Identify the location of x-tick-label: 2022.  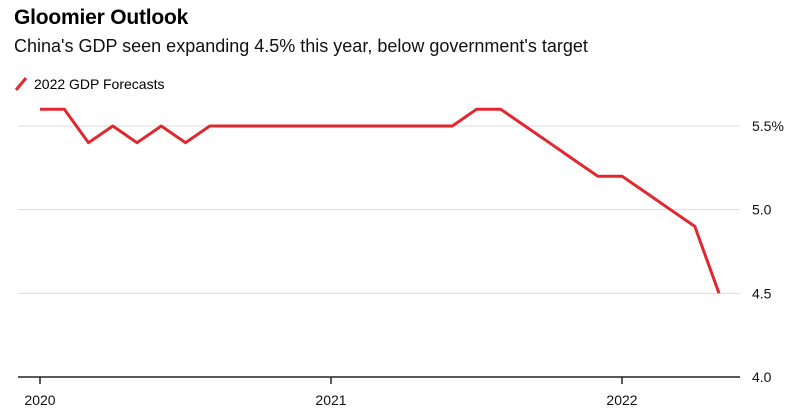
(621, 400).